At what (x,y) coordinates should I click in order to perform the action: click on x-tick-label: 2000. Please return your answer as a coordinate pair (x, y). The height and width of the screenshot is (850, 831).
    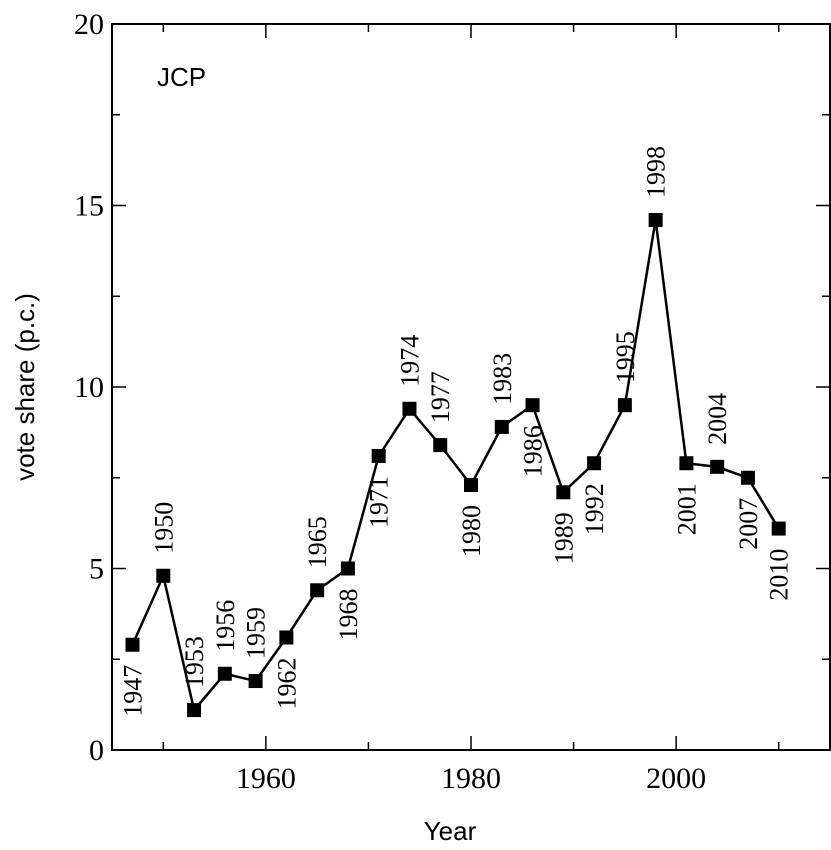
    Looking at the image, I should click on (676, 778).